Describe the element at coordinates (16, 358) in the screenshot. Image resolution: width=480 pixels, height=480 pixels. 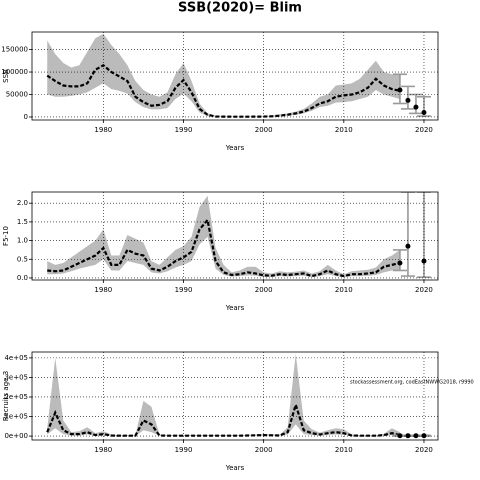
I see `y-tick-label: 4e+05` at that location.